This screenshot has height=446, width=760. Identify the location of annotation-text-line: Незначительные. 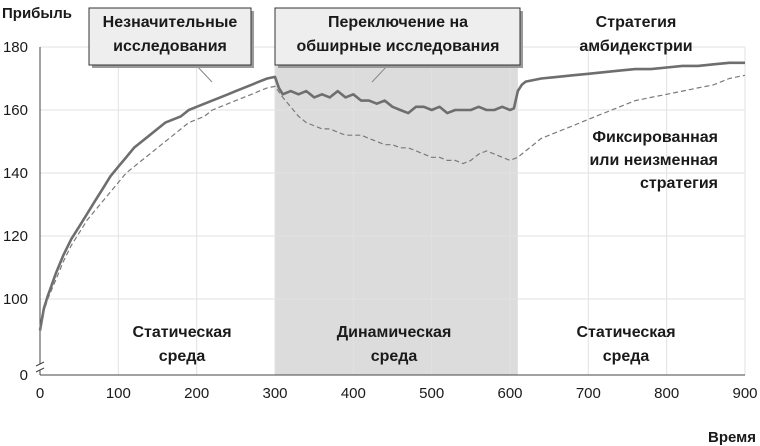
(170, 22).